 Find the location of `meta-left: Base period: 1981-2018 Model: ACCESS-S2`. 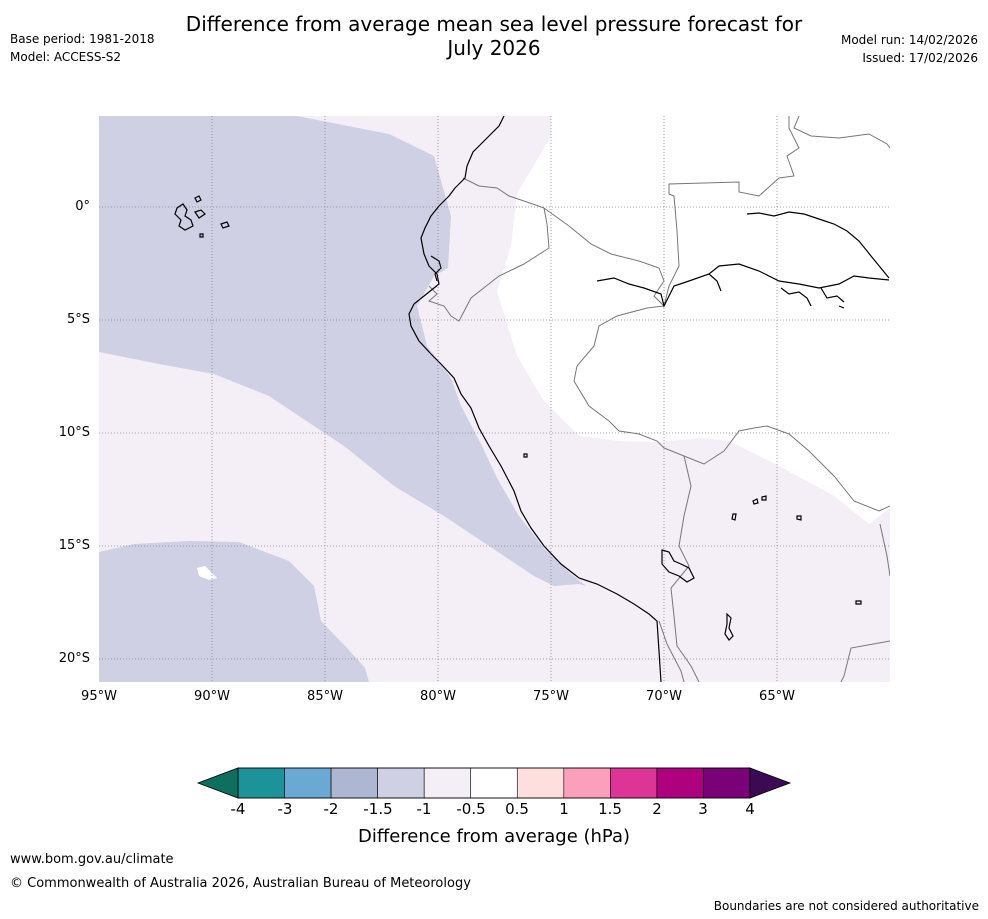

meta-left: Base period: 1981-2018 Model: ACCESS-S2 is located at coordinates (82, 48).